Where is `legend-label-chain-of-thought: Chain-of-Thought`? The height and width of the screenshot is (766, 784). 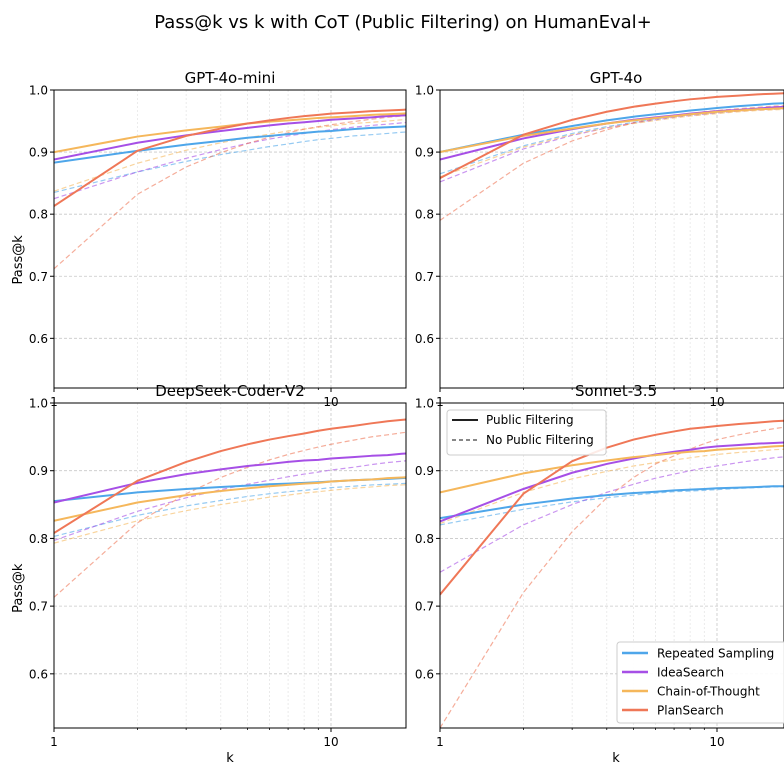
legend-label-chain-of-thought: Chain-of-Thought is located at coordinates (708, 692).